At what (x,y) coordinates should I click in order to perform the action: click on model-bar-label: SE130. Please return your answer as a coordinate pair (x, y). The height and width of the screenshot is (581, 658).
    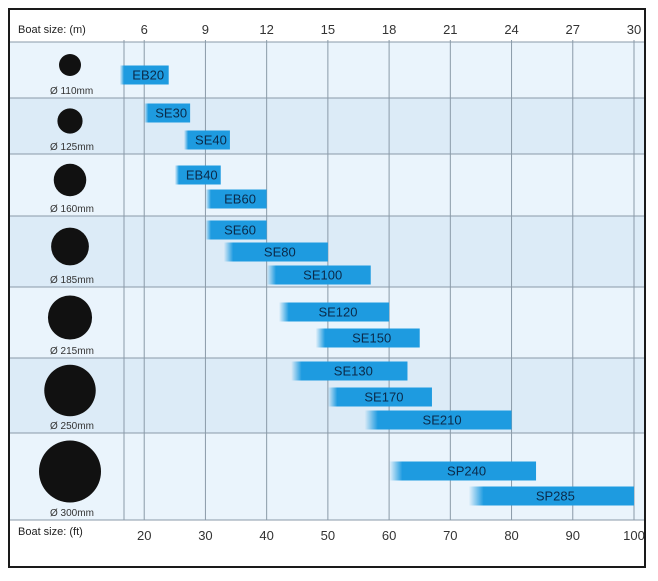
    Looking at the image, I should click on (353, 371).